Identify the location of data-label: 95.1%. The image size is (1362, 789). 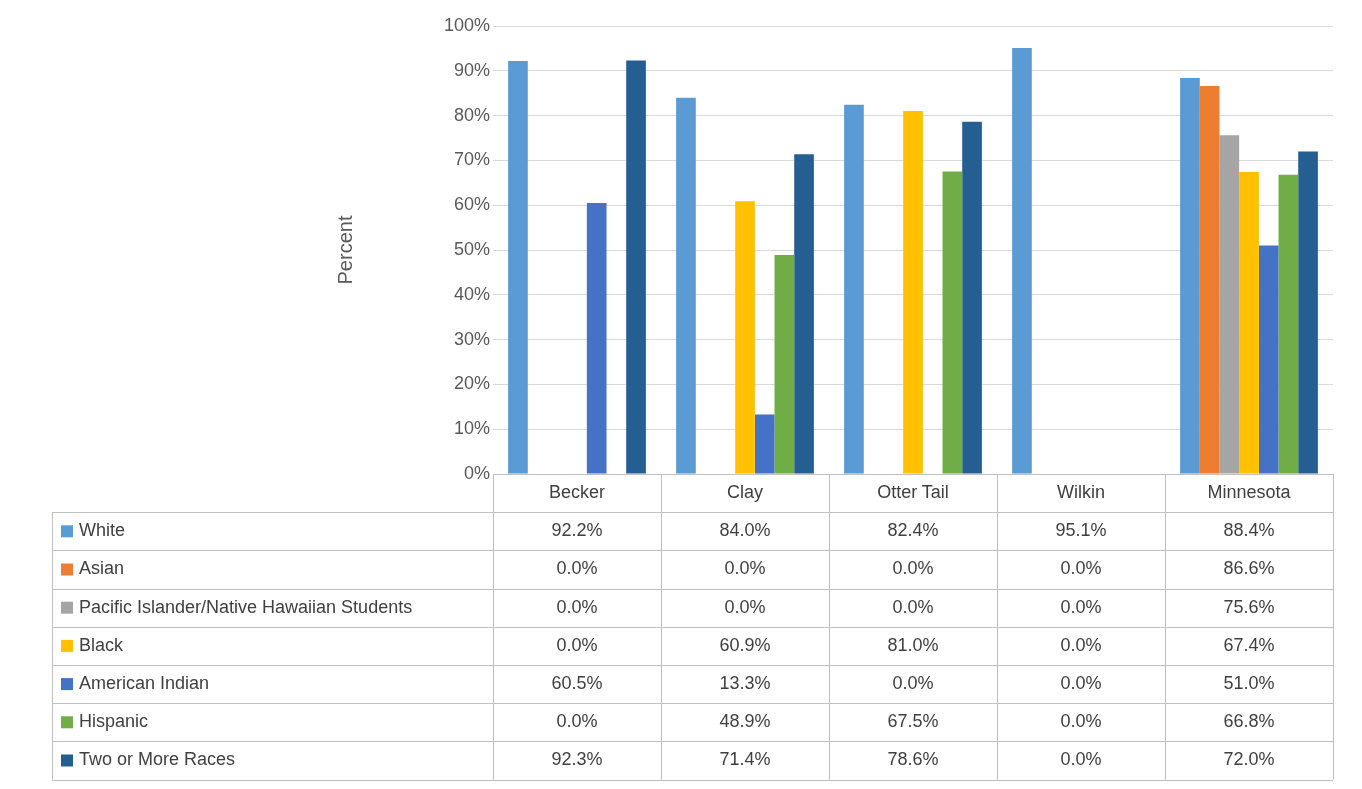
(1081, 530).